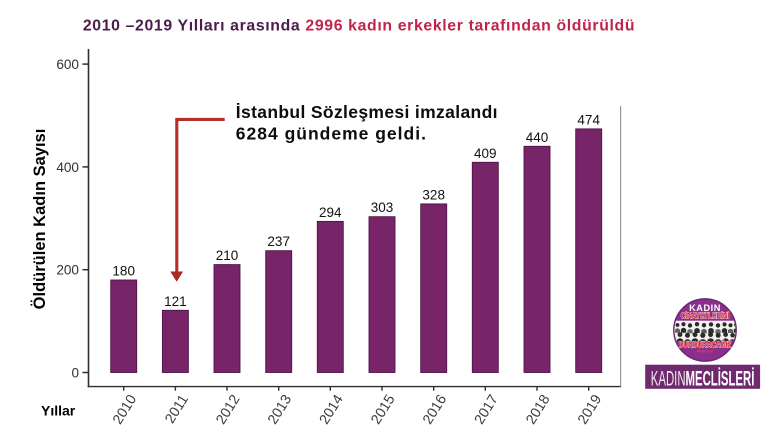  What do you see at coordinates (382, 207) in the screenshot?
I see `svg-text: 303` at bounding box center [382, 207].